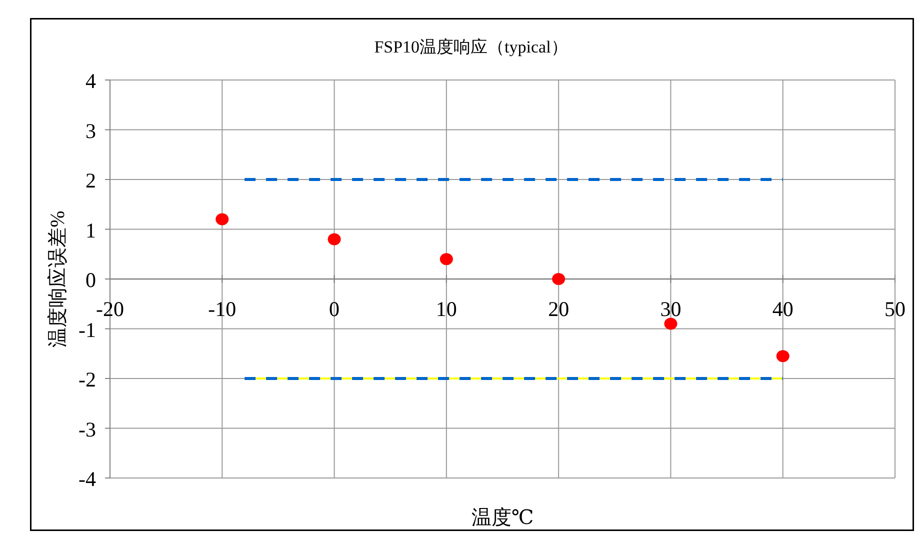 This screenshot has height=543, width=918. I want to click on x-tick-label: -20, so click(110, 309).